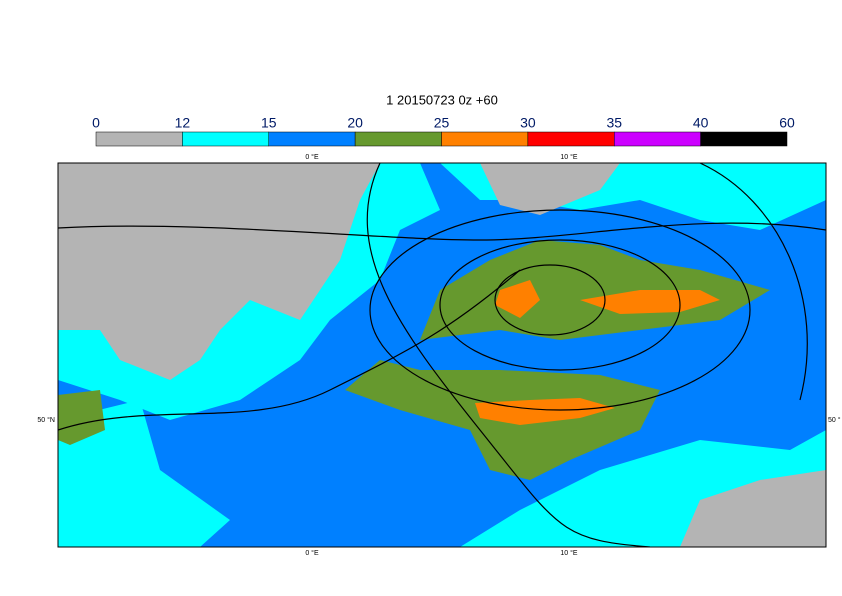  Describe the element at coordinates (442, 99) in the screenshot. I see `title: 1 20150723 0z +60` at that location.